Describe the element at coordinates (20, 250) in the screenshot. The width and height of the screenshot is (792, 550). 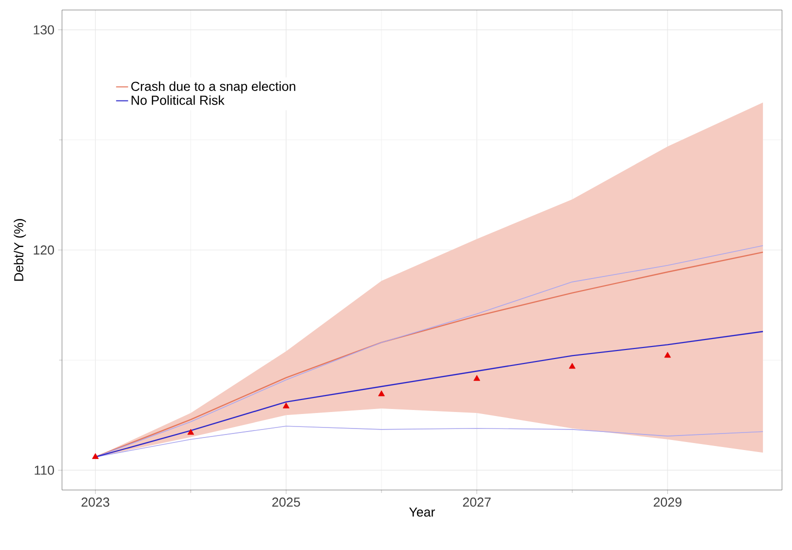
I see `y-axis-title: Debt/Y (%)` at that location.